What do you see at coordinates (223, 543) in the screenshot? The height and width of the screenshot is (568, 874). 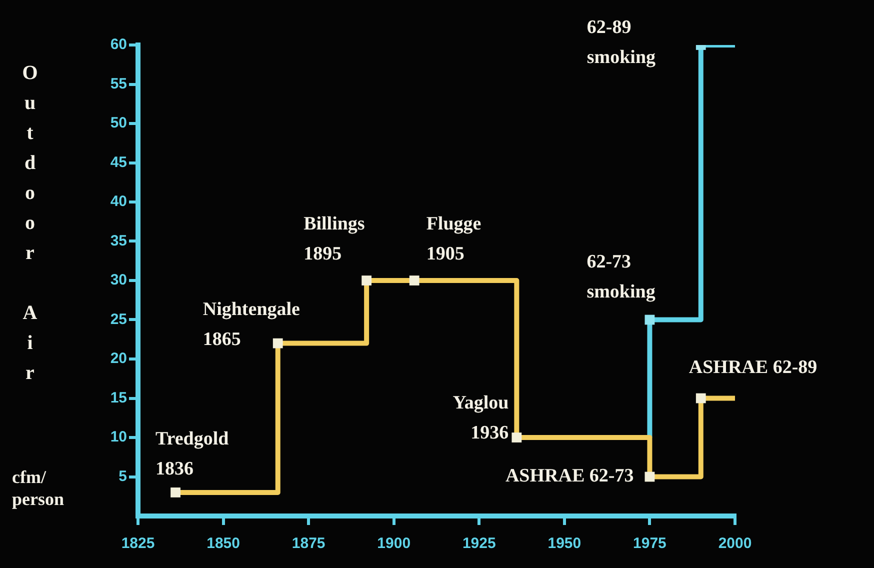 I see `x-tick-label: 1850` at bounding box center [223, 543].